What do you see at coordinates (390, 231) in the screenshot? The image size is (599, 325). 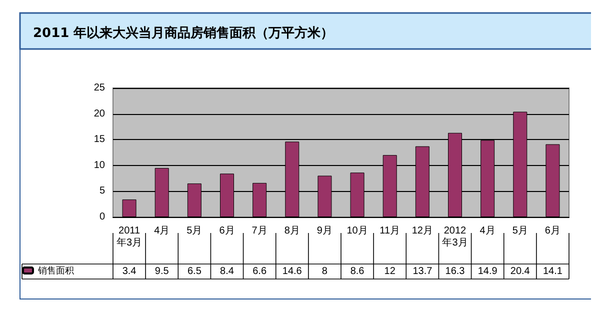 I see `x-tick-label: 11月` at bounding box center [390, 231].